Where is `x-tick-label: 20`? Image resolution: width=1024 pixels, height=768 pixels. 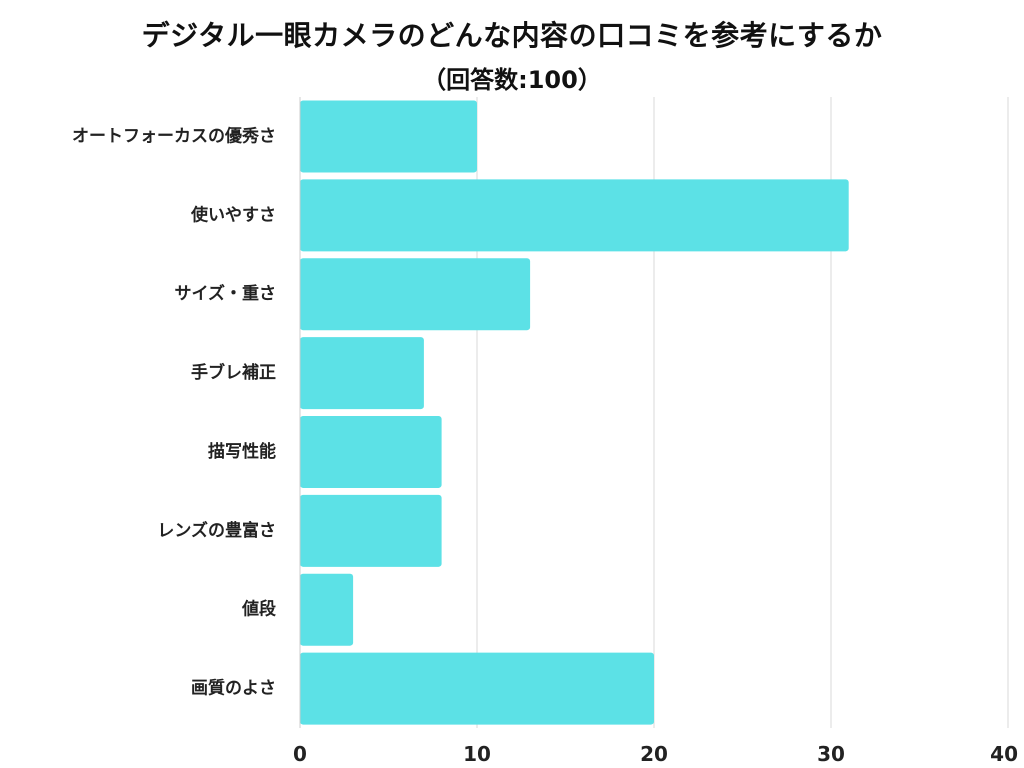
x-tick-label: 20 is located at coordinates (654, 754).